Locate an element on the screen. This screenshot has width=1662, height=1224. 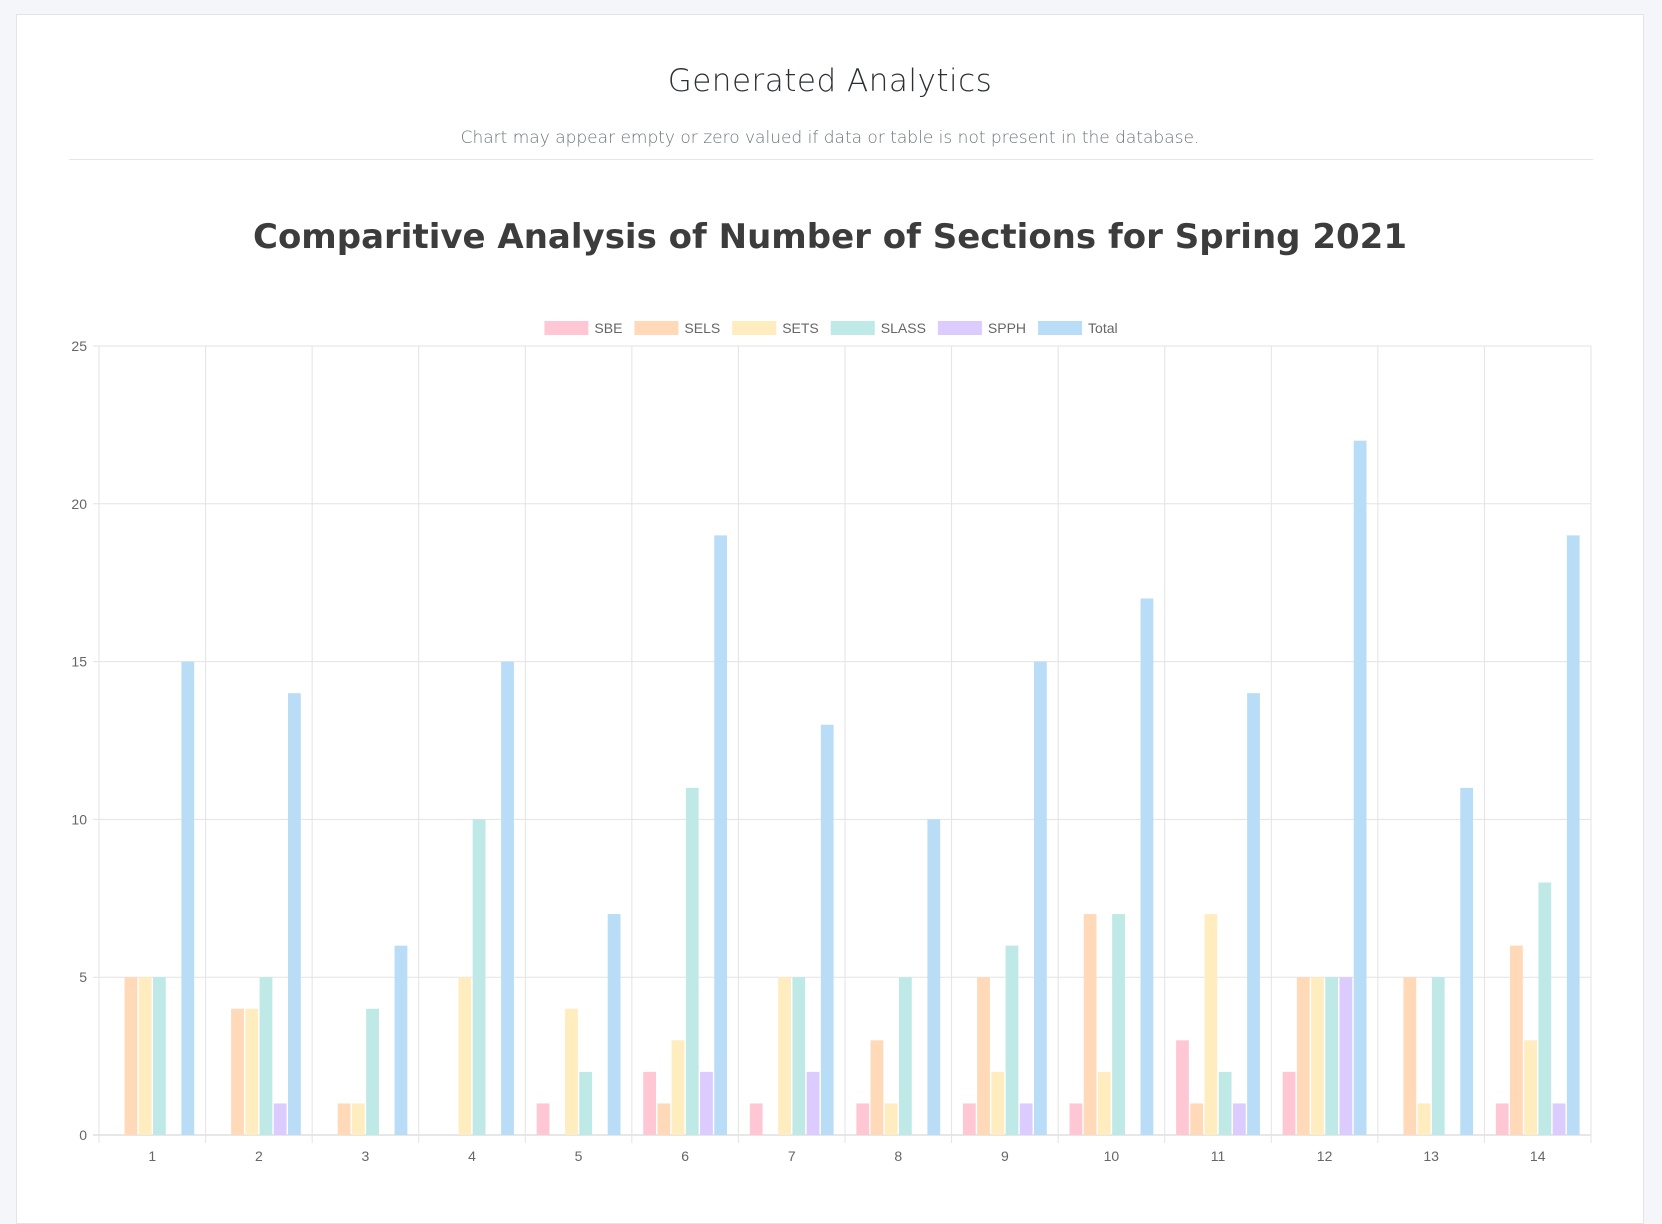
x-tick-label: 4 is located at coordinates (472, 1156).